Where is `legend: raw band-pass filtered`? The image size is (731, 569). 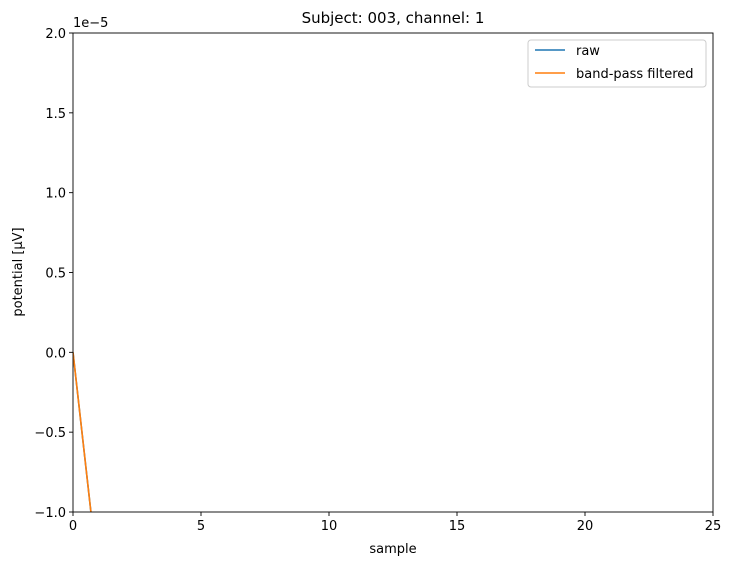
legend: raw band-pass filtered is located at coordinates (617, 63).